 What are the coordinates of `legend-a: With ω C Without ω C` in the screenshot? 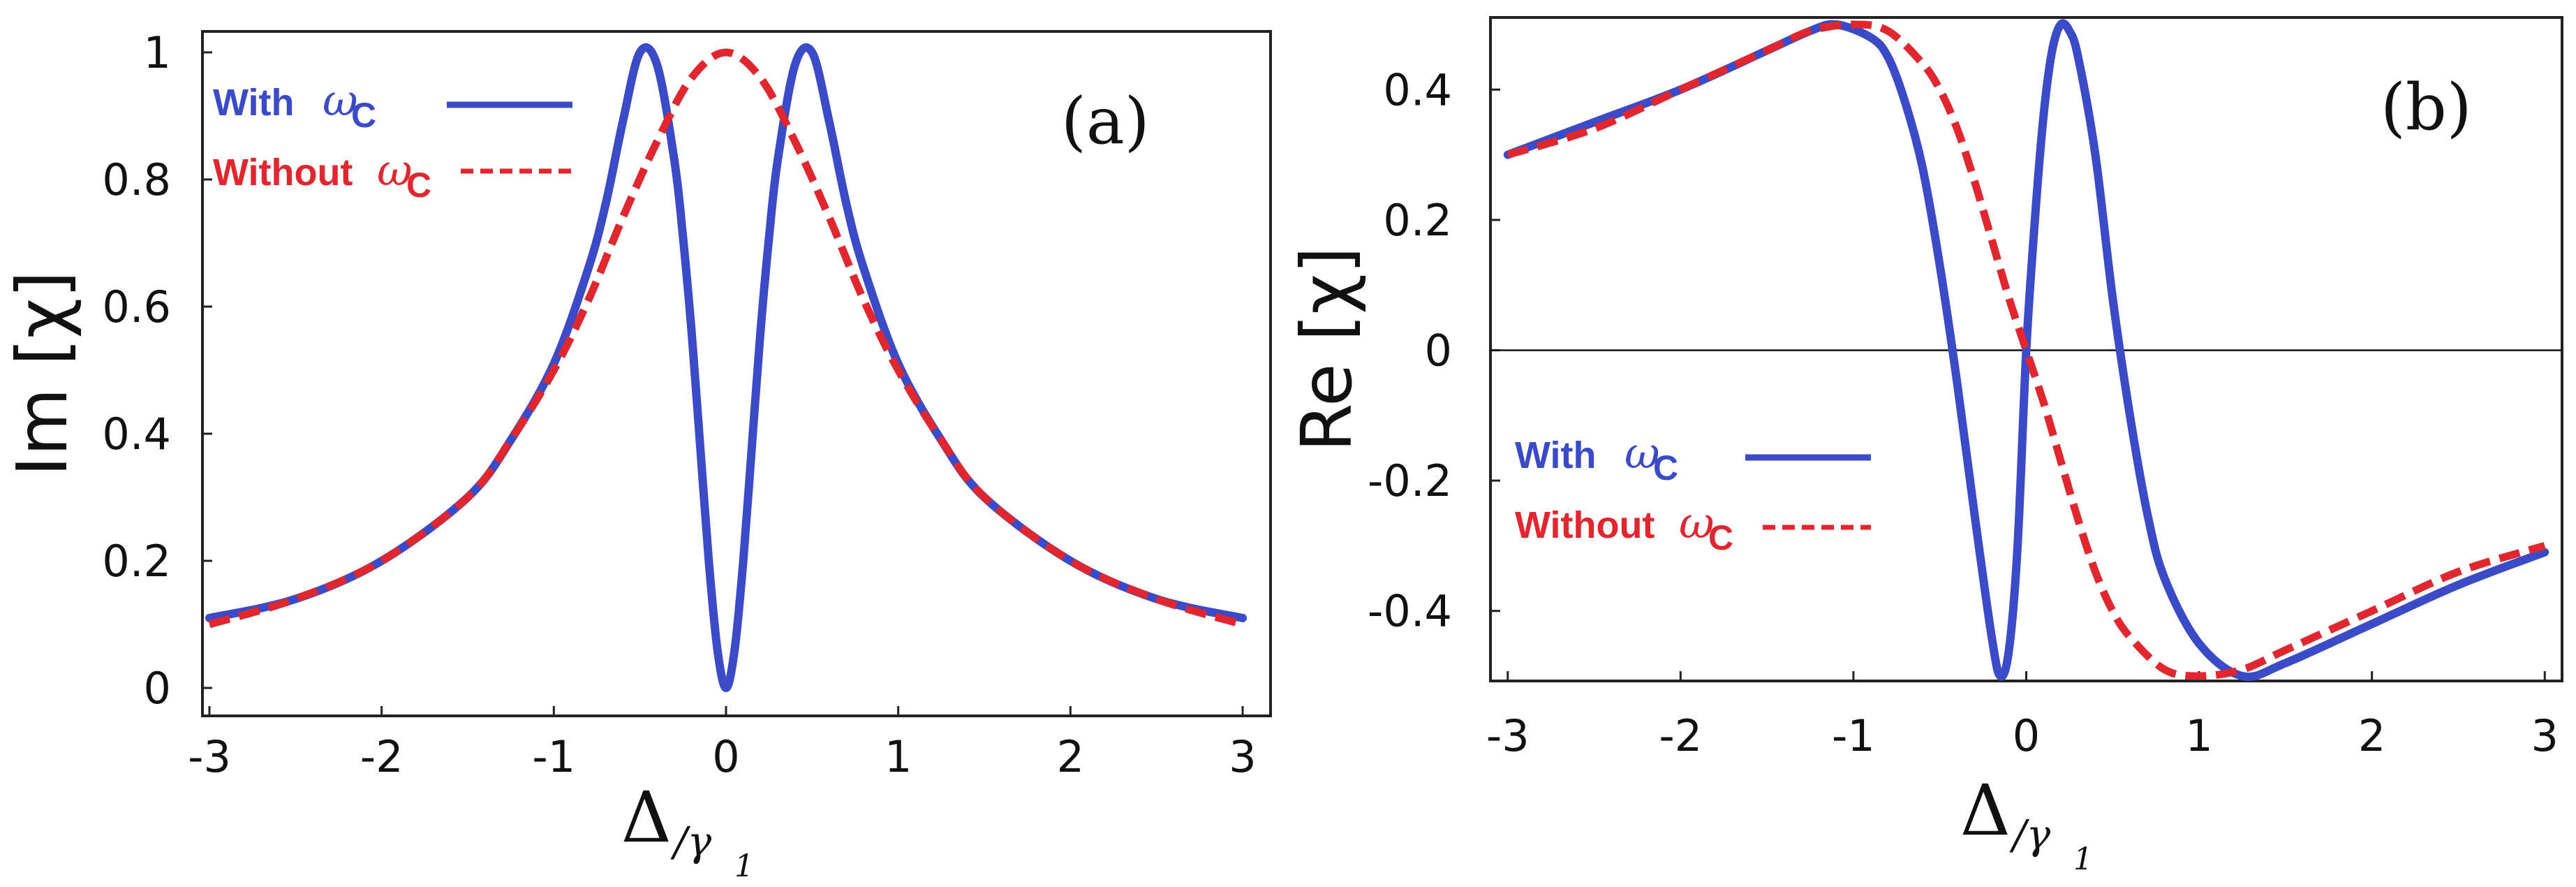 It's located at (392, 140).